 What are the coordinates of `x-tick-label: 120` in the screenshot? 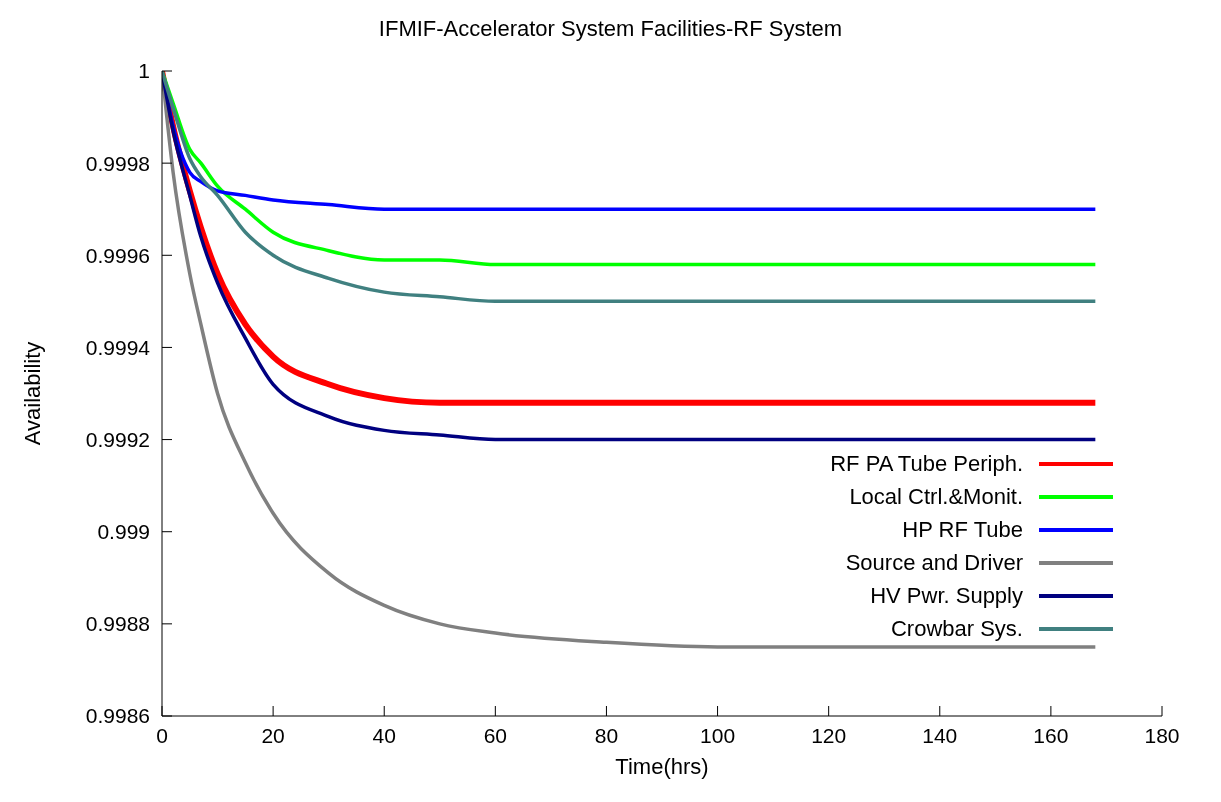 It's located at (829, 735).